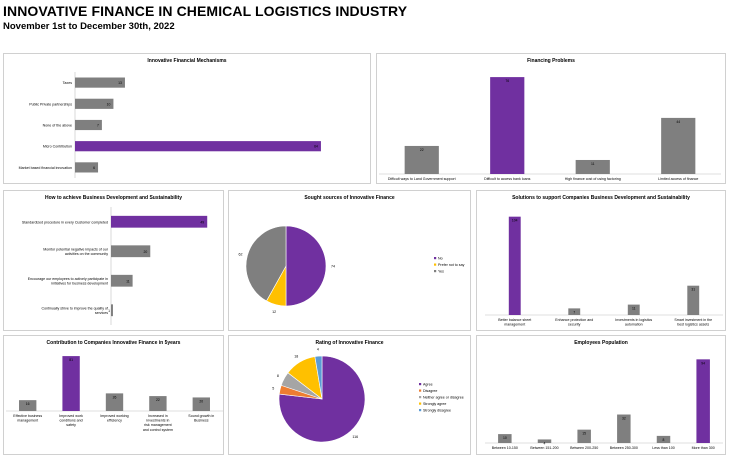  Describe the element at coordinates (443, 397) in the screenshot. I see `legend-label: Neither agree or disagree` at that location.